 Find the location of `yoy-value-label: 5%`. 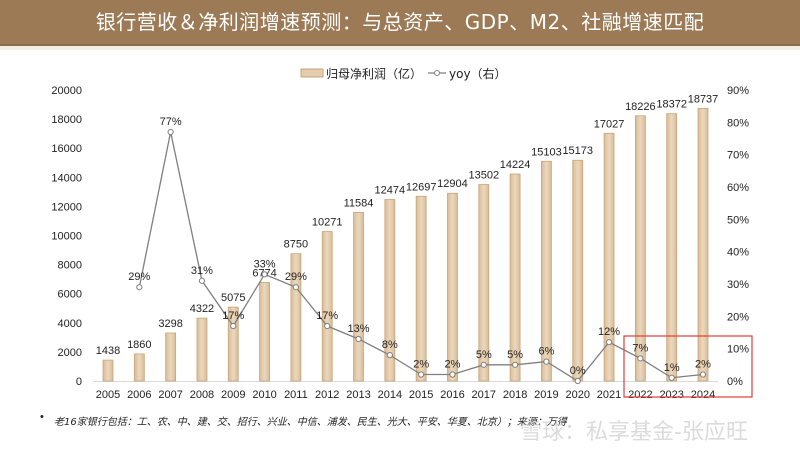

yoy-value-label: 5% is located at coordinates (484, 355).